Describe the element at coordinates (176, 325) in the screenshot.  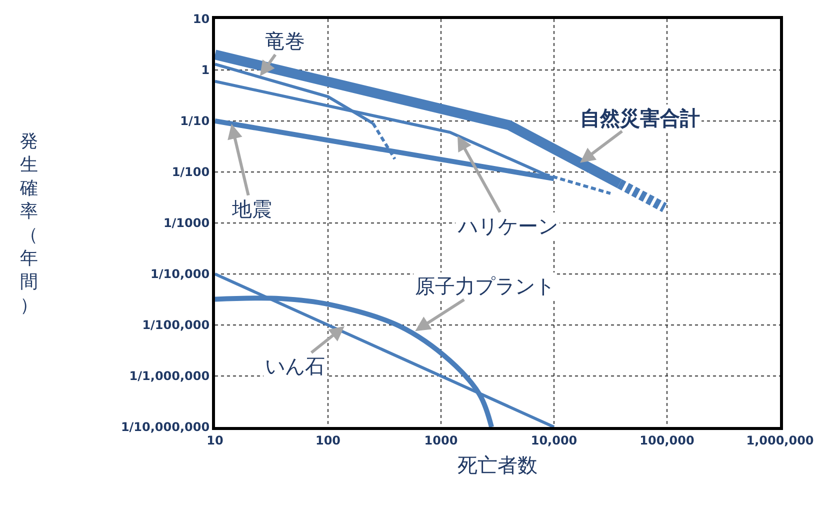
I see `y-tick-label: 1/100,000` at that location.